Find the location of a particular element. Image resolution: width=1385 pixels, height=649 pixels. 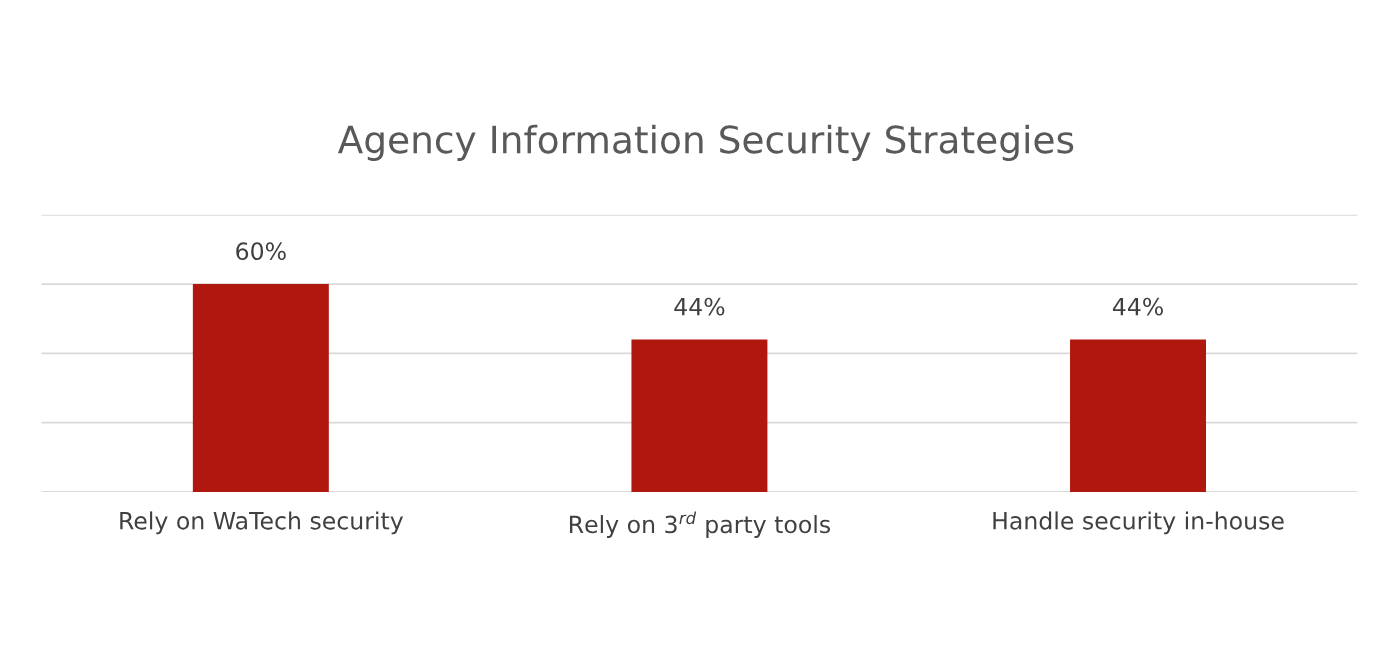

x-tick-label: Rely on 3$^{rd}$ party tools is located at coordinates (699, 524).